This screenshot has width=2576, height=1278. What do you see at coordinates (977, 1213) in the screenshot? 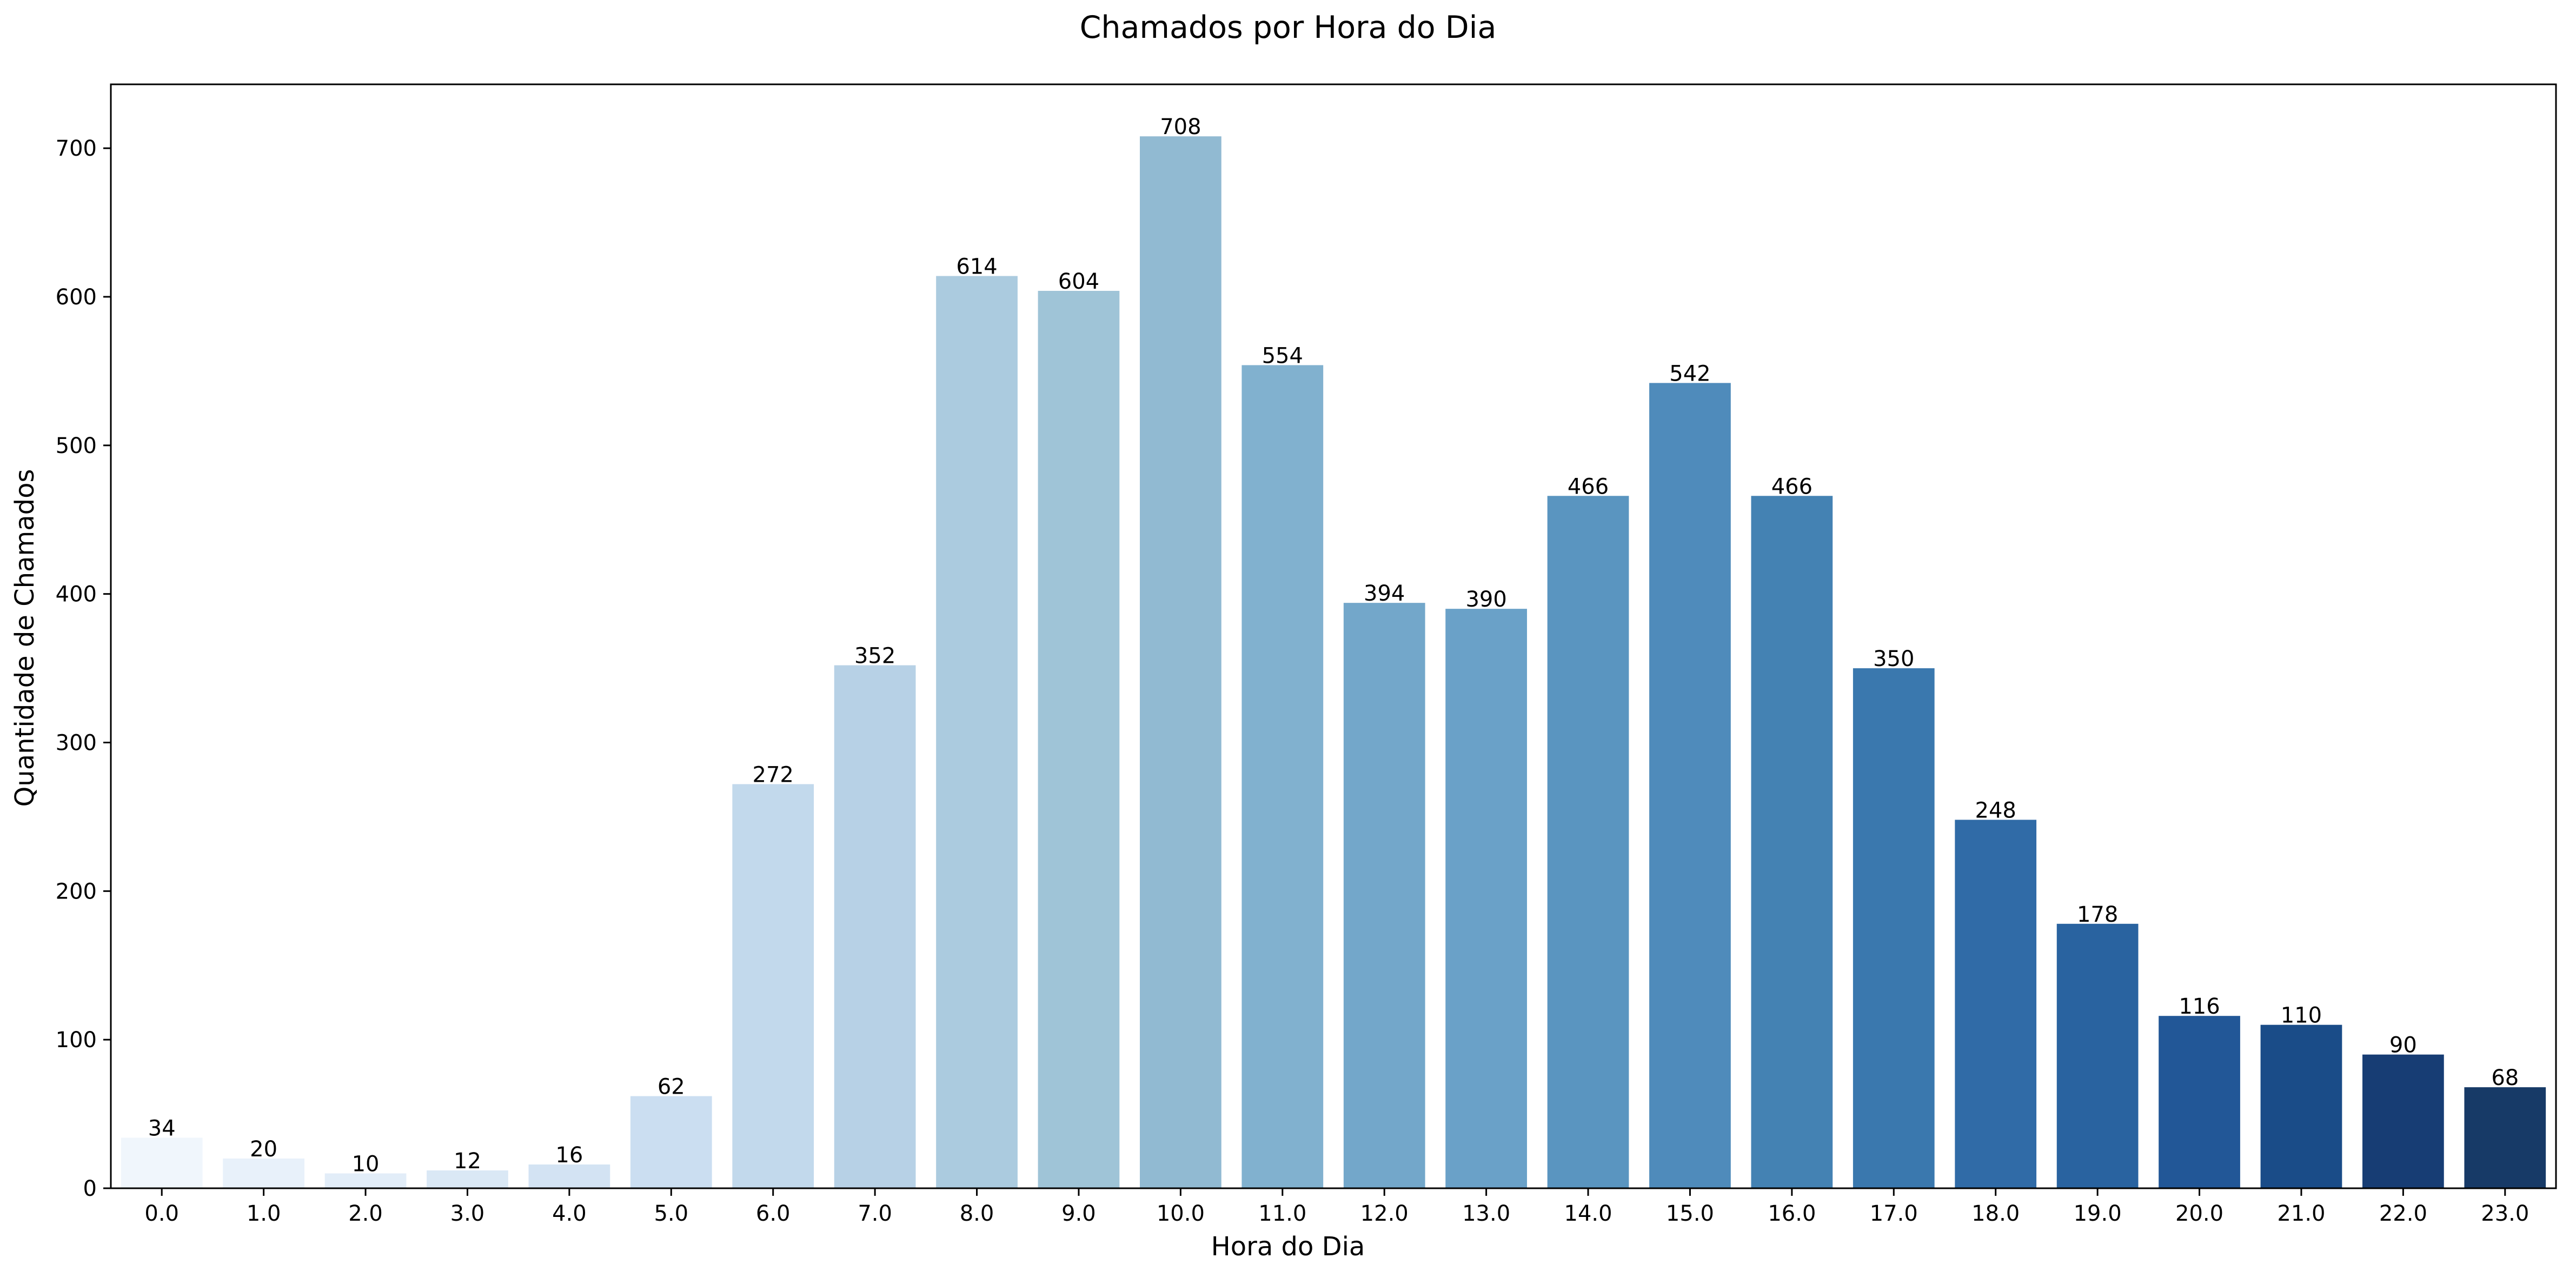
I see `x-tick-label-8.0: 8.0` at bounding box center [977, 1213].